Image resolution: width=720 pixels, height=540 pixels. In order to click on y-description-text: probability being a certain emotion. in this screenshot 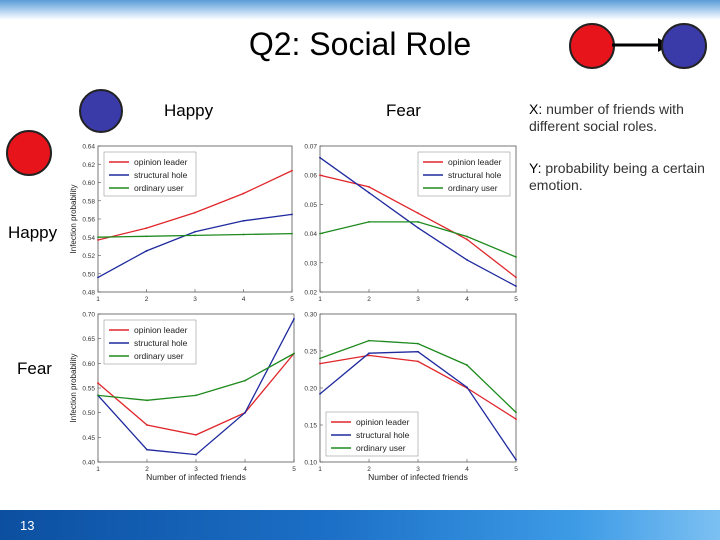, I will do `click(617, 176)`.